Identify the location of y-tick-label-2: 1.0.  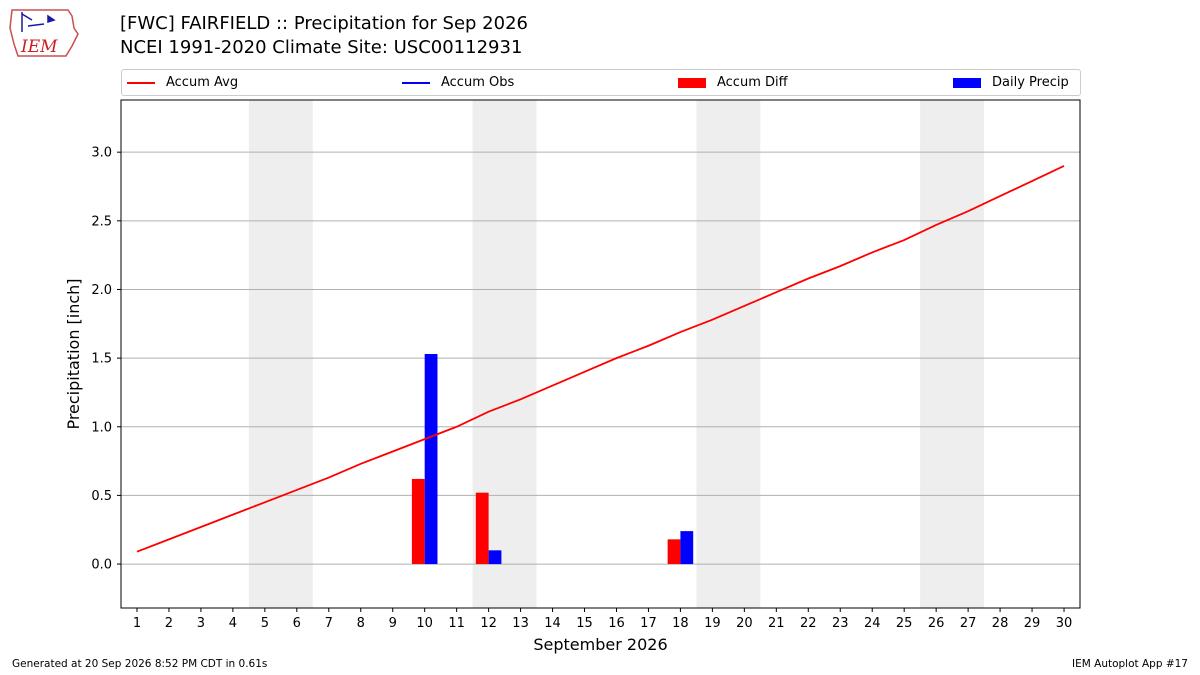
(101, 427).